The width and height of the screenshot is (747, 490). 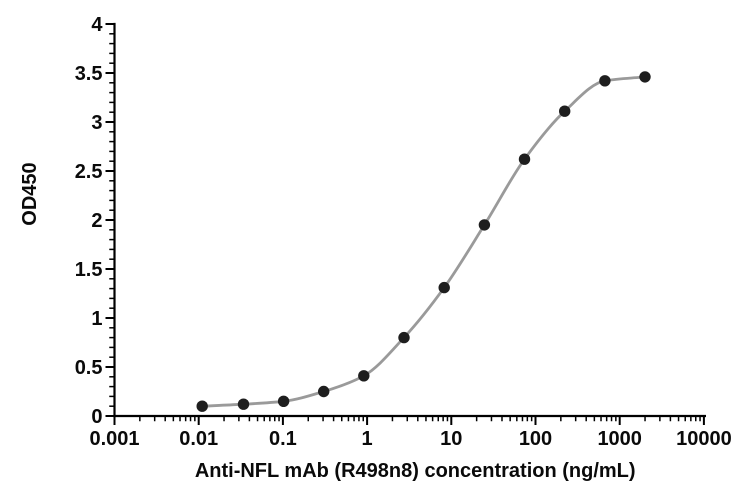 I want to click on y-tick-label: 4, so click(x=97, y=25).